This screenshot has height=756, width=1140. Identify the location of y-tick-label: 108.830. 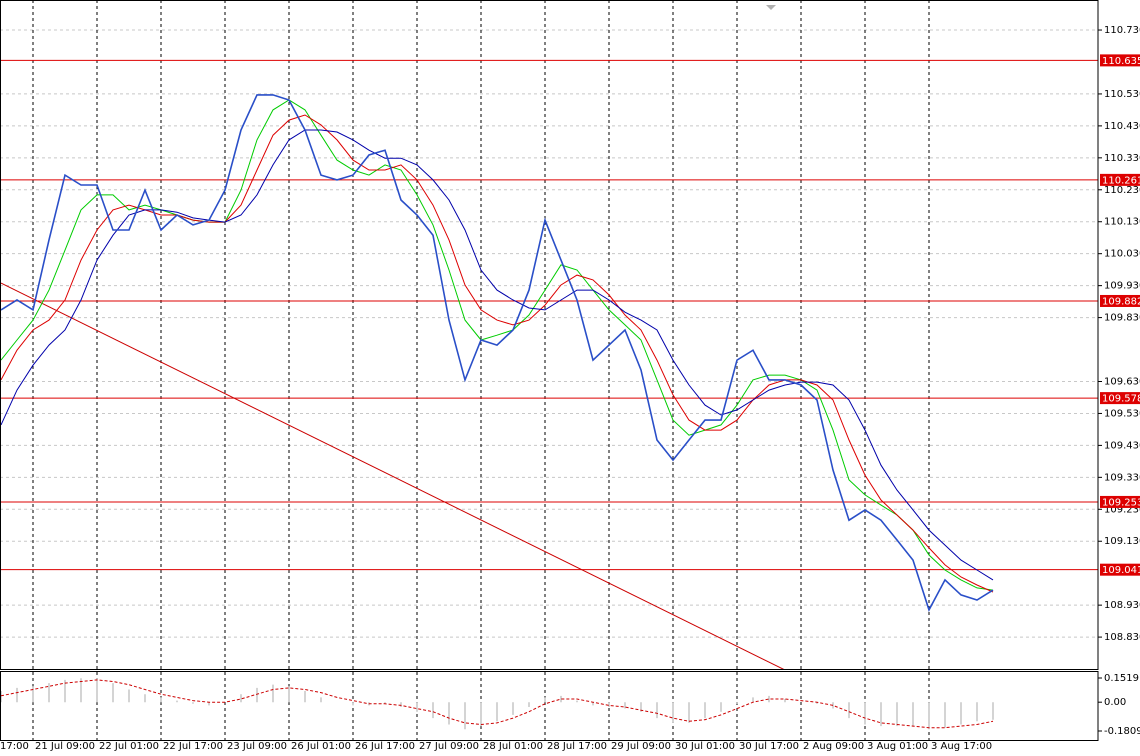
(1122, 637).